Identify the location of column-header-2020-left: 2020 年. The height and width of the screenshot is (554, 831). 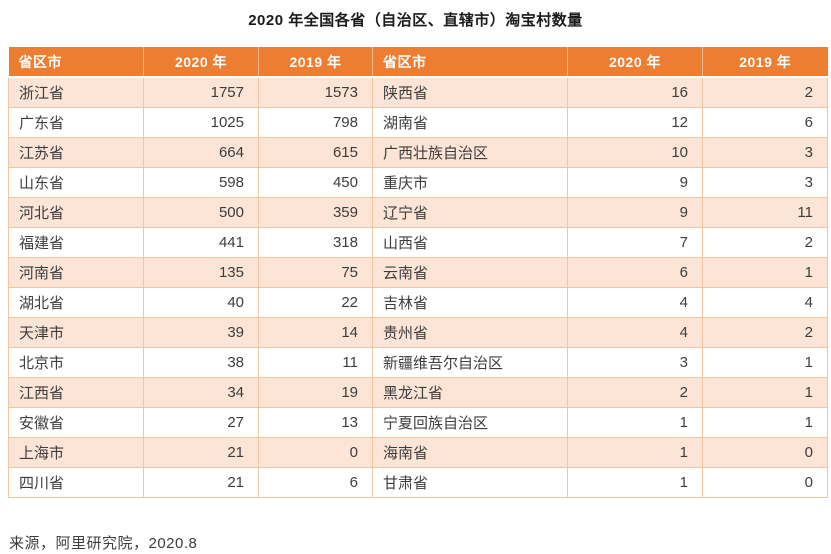
(201, 62).